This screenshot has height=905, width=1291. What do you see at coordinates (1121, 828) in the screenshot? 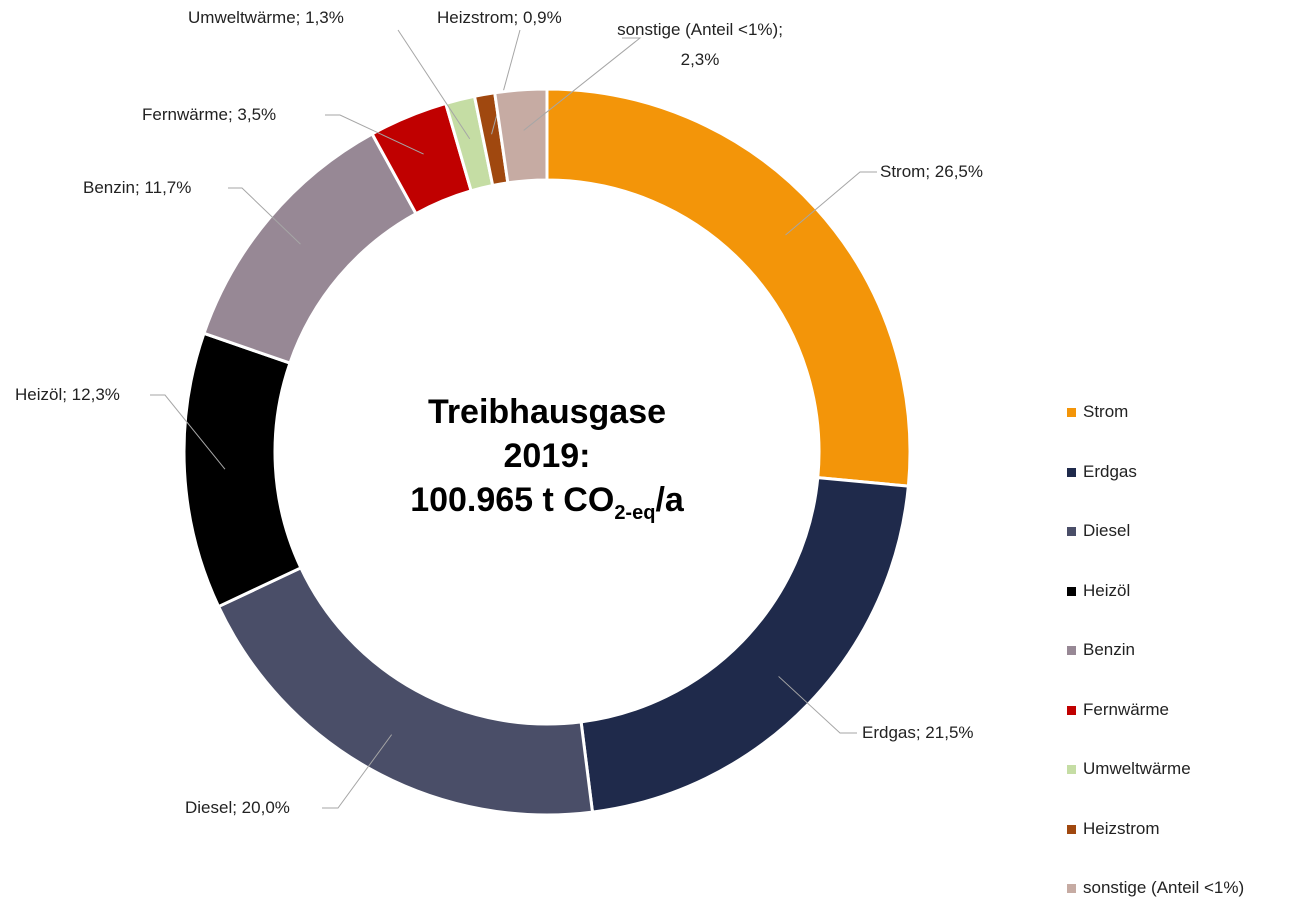
I see `legend-label: Heizstrom` at bounding box center [1121, 828].